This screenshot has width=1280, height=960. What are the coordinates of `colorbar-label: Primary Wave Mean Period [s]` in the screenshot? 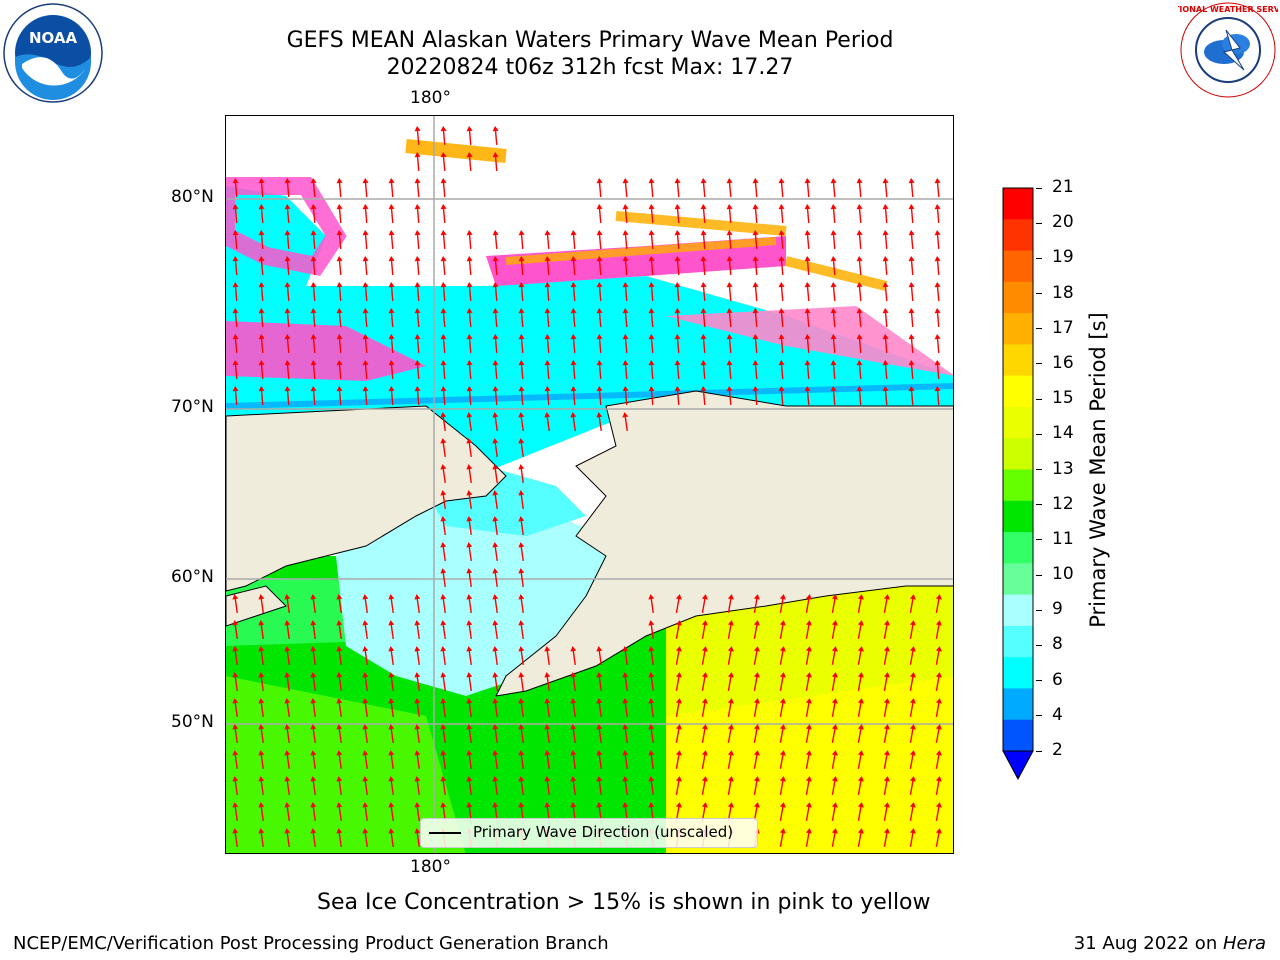 It's located at (1098, 470).